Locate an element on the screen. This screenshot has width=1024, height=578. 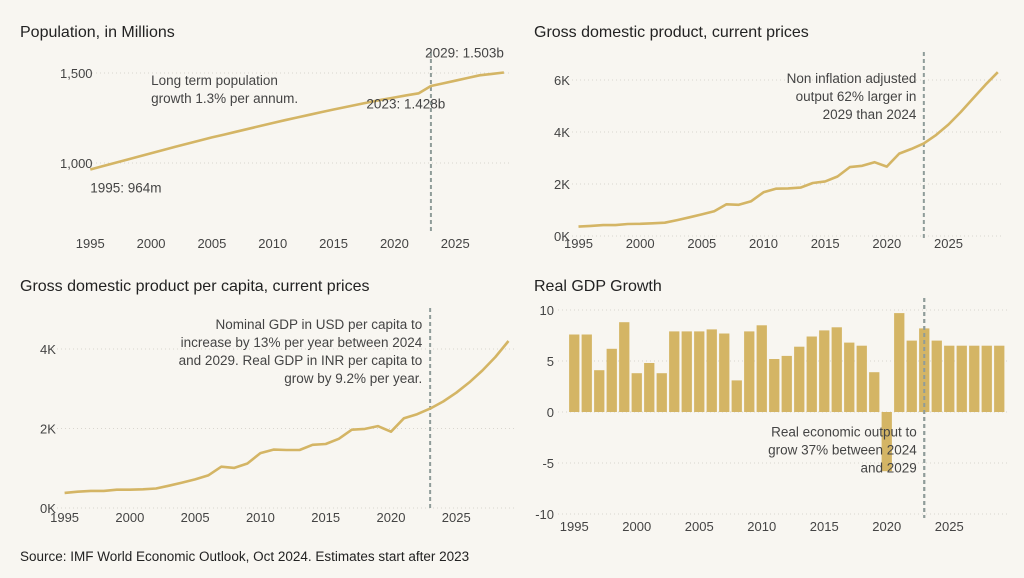
annotation-text: 2023: 1.428b is located at coordinates (405, 103).